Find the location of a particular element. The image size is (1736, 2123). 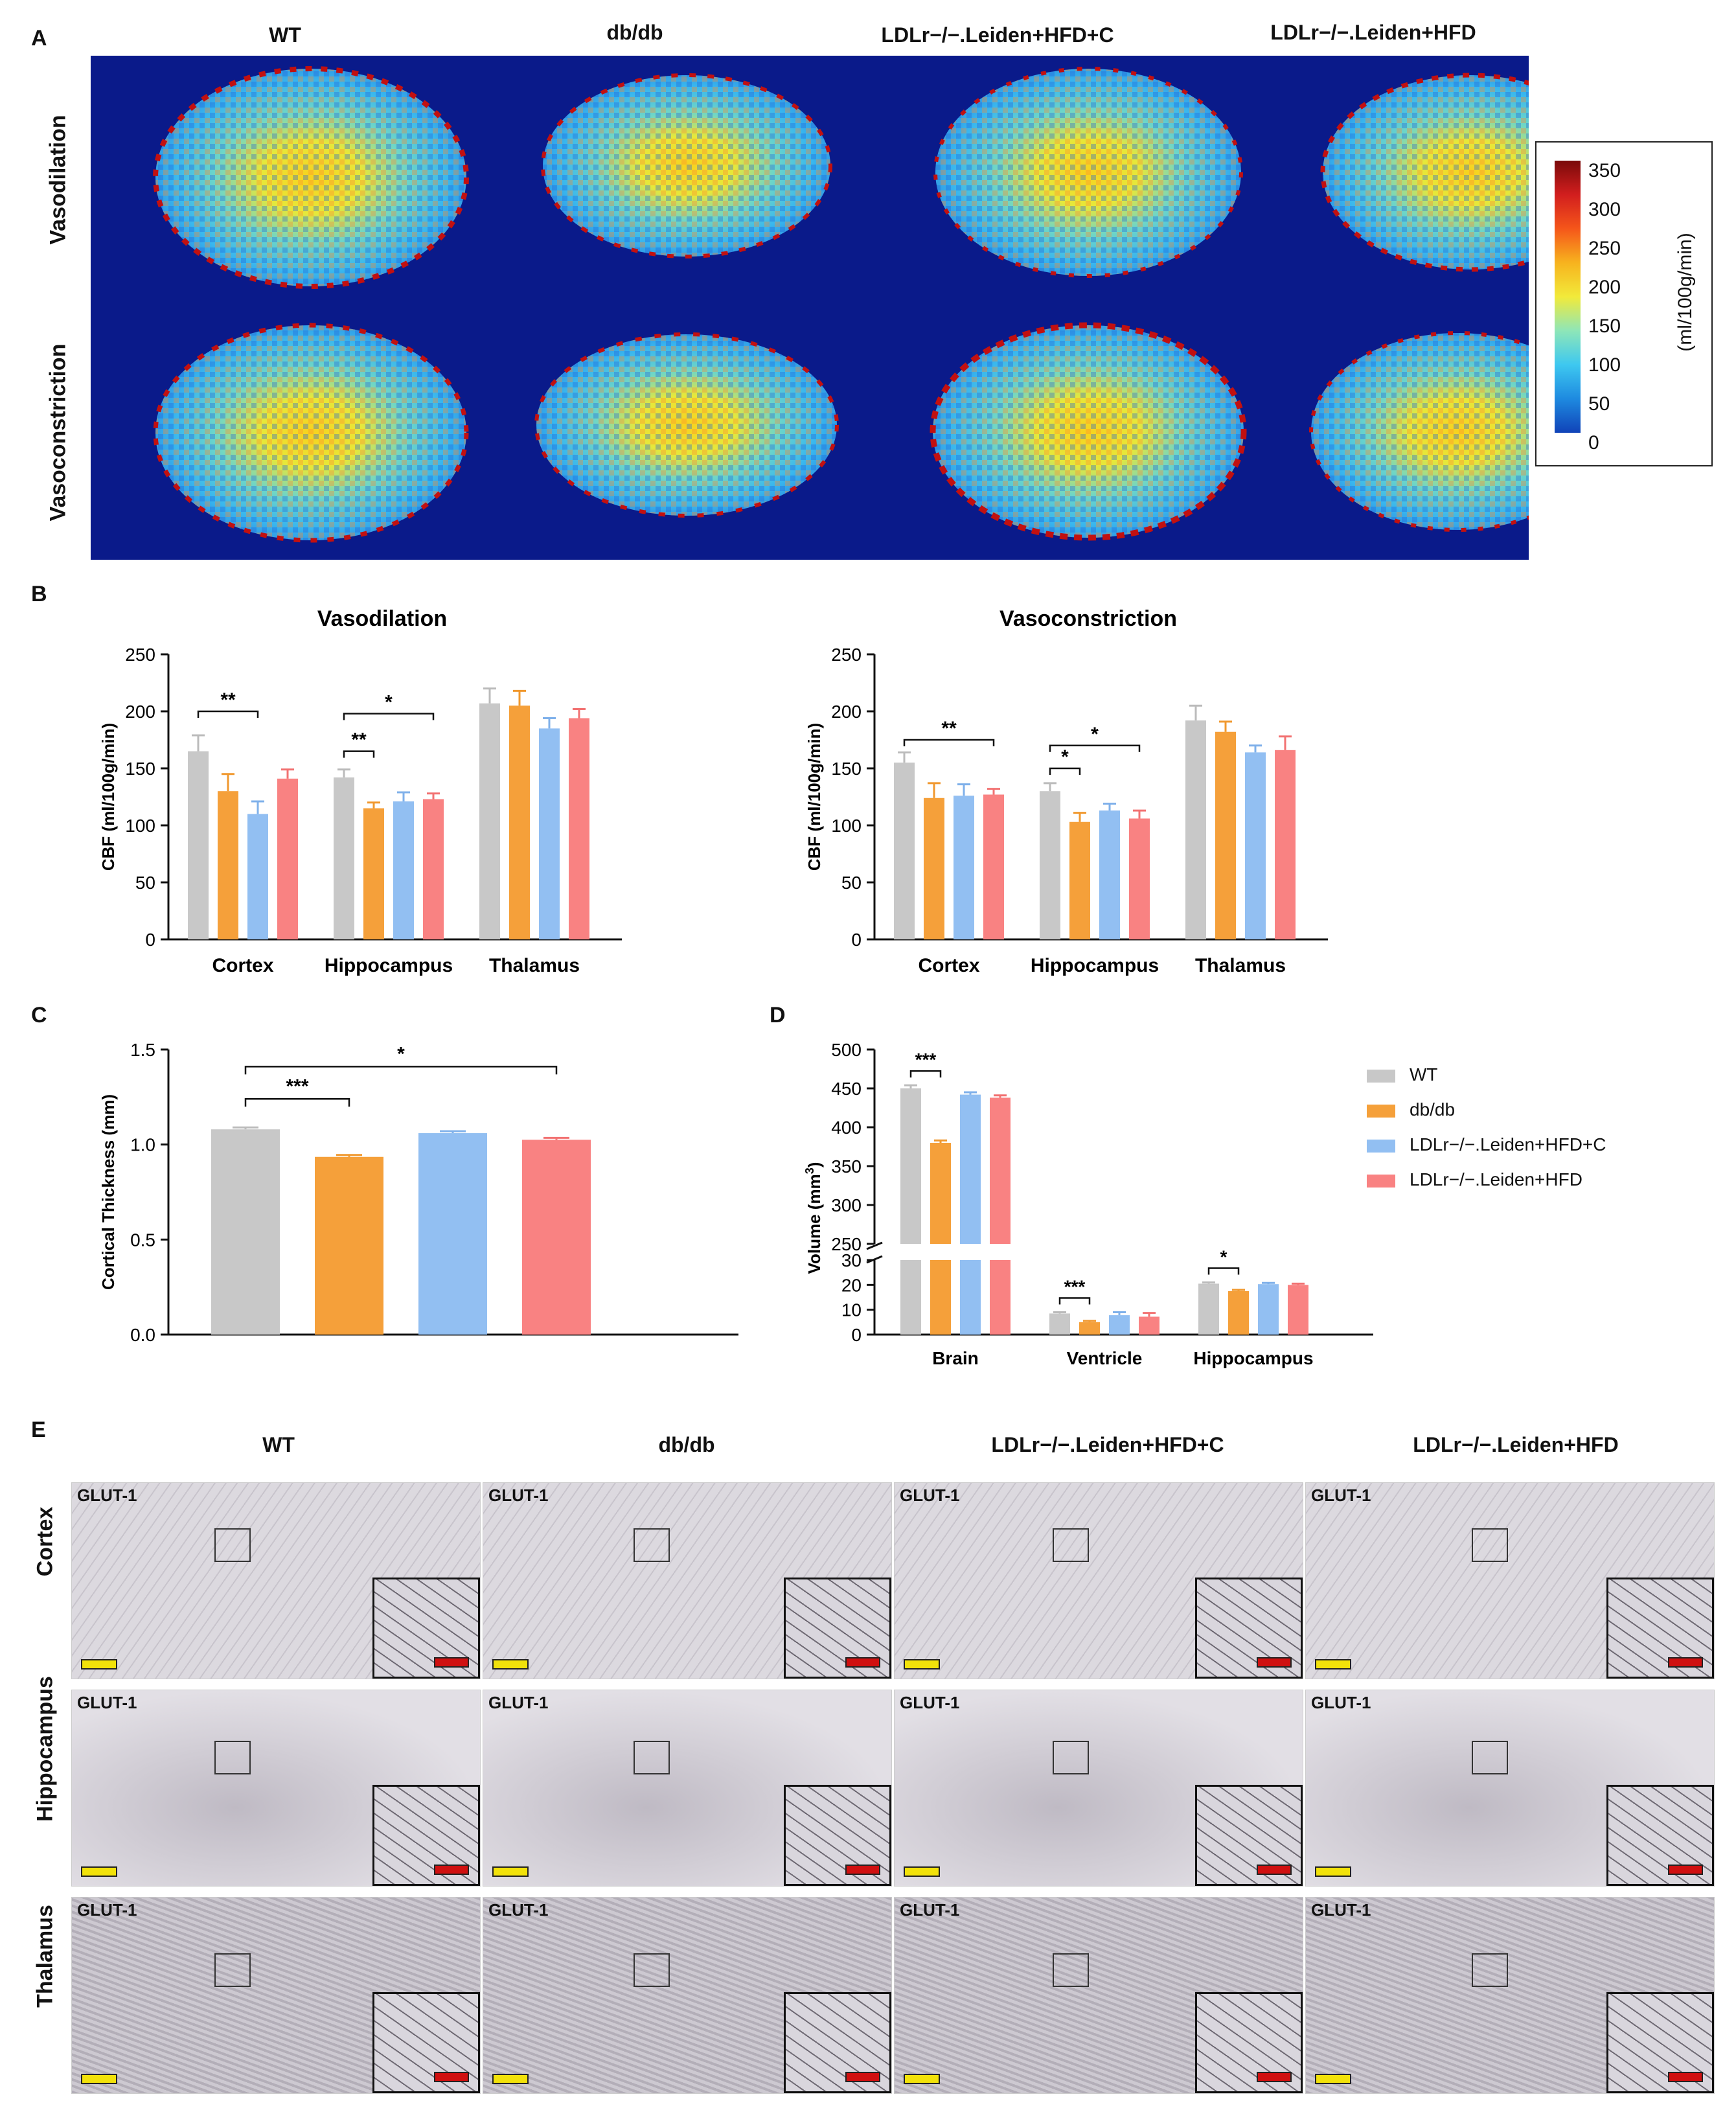

colorbar-ticks: 350 300 250 200 150 100 50 0 is located at coordinates (1604, 307).